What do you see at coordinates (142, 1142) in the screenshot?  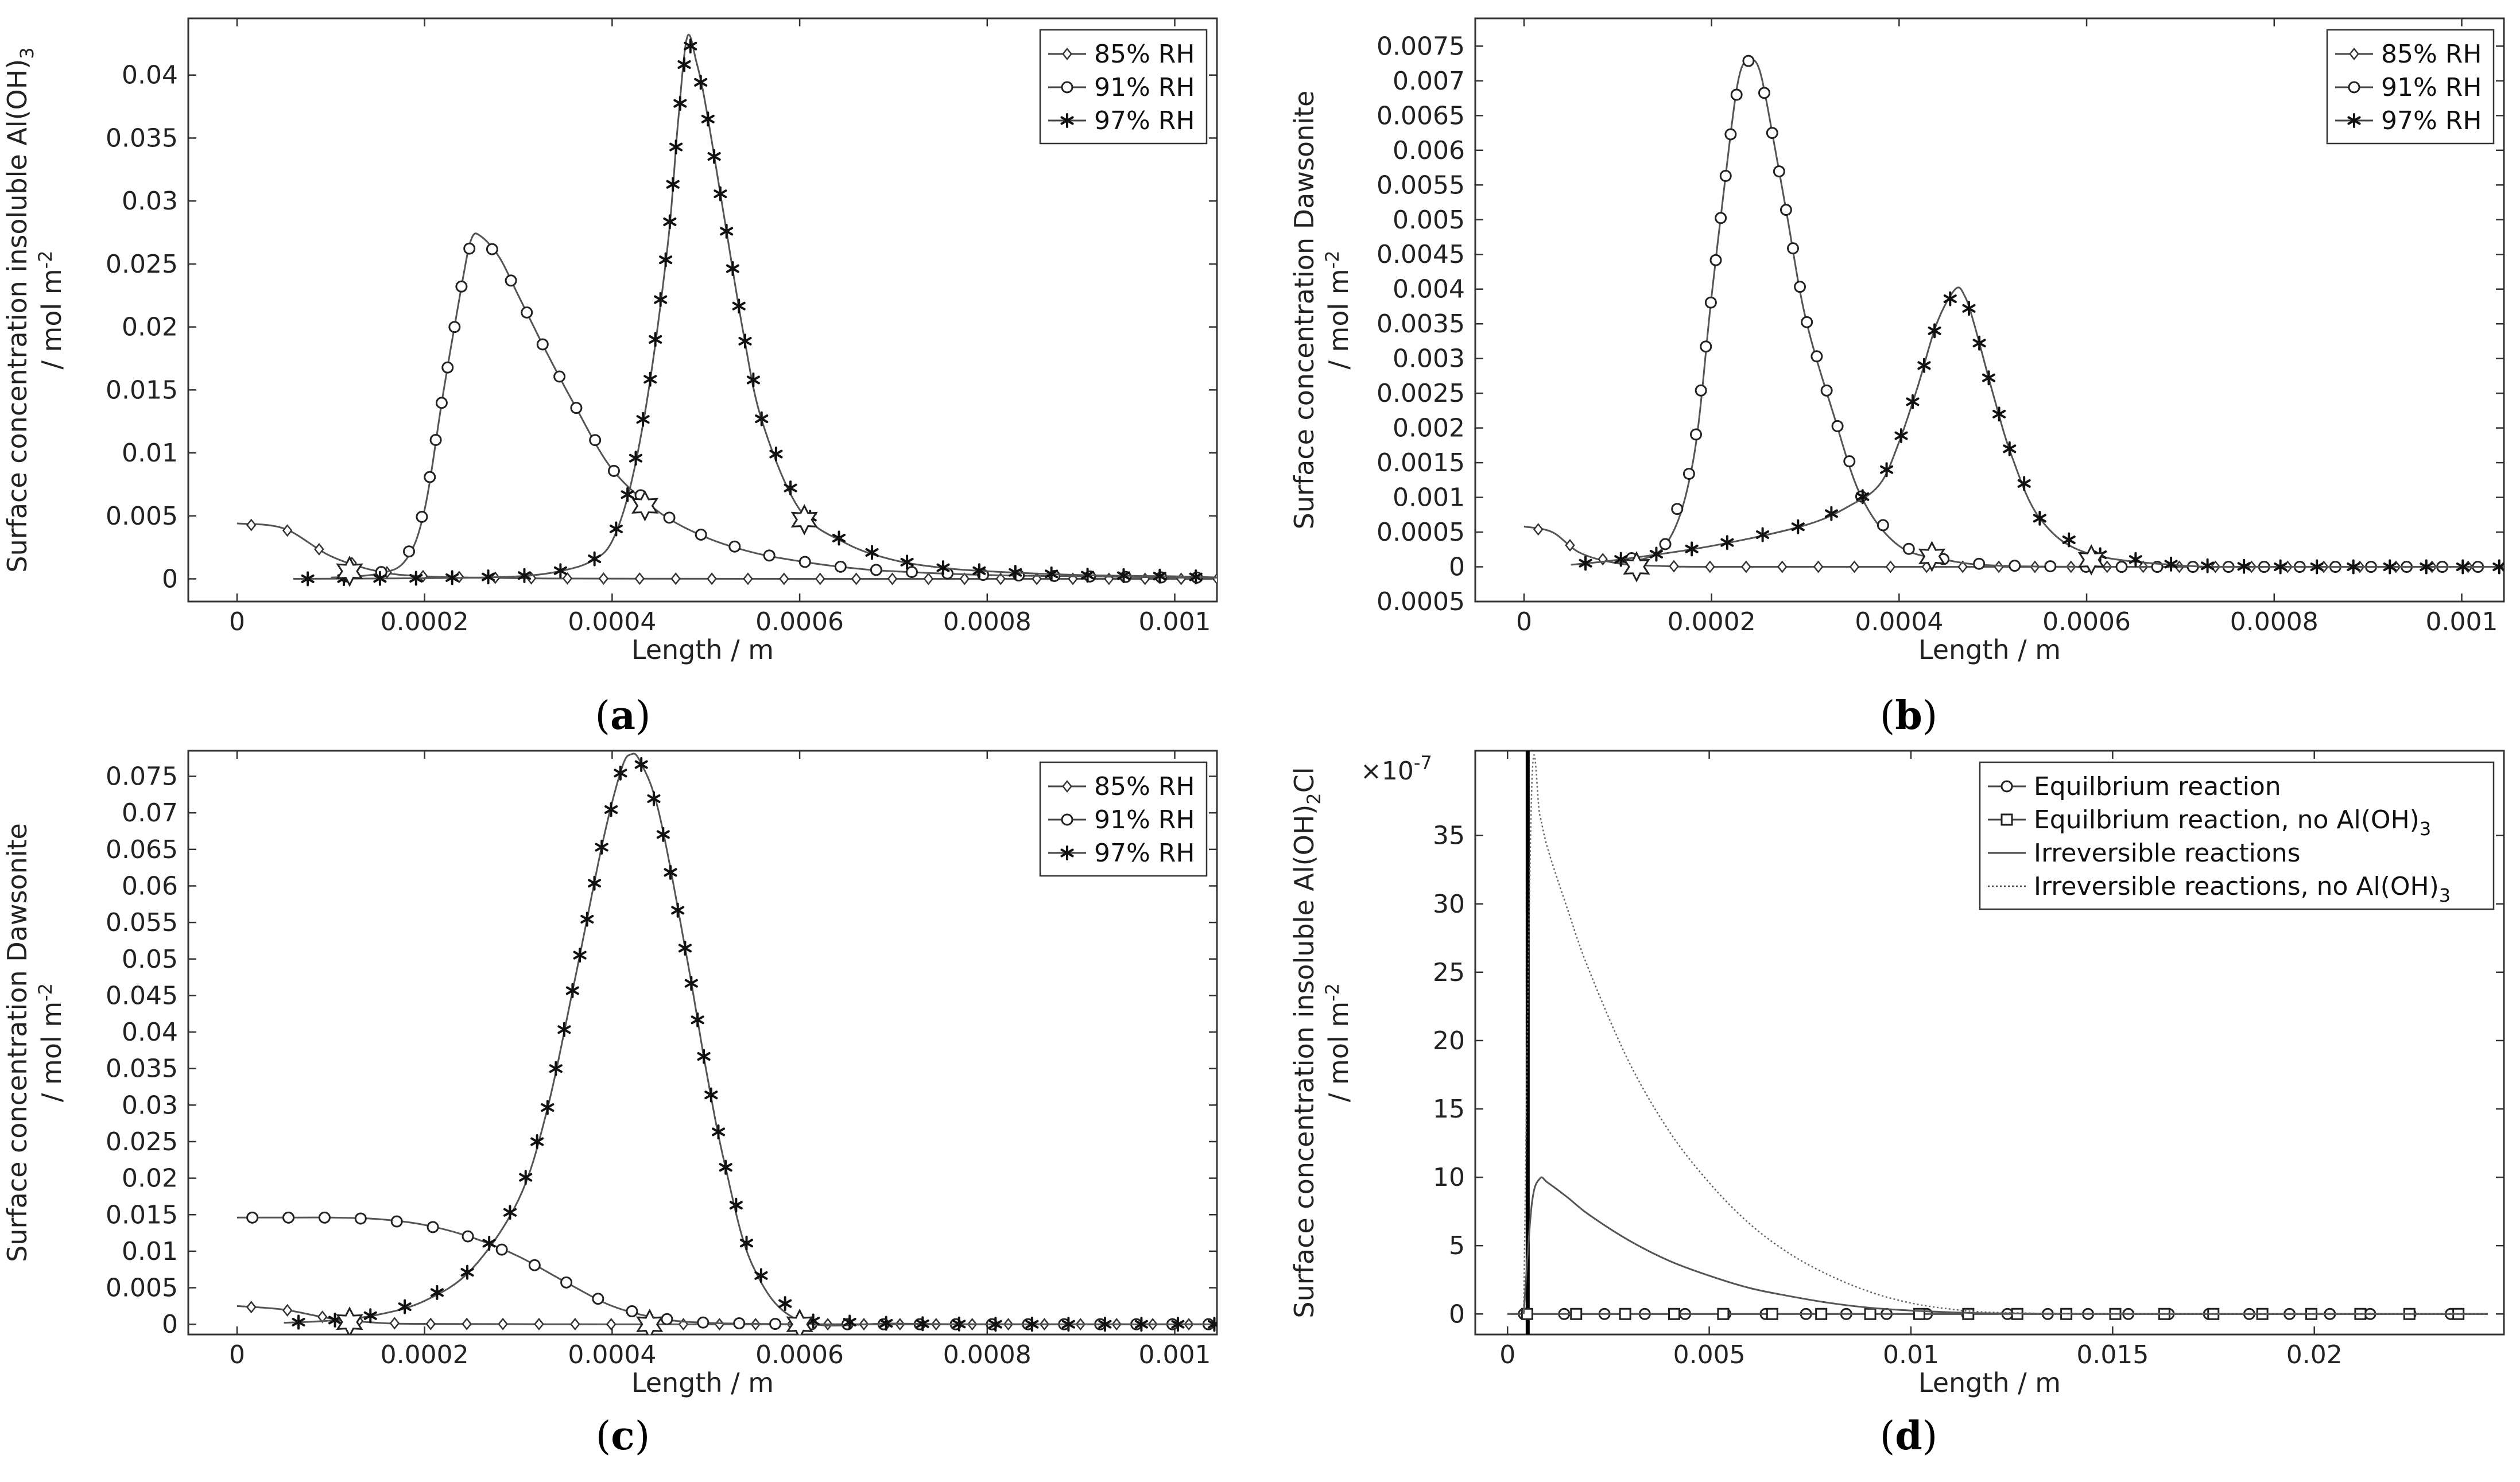 I see `y-tick-label: 0.025` at bounding box center [142, 1142].